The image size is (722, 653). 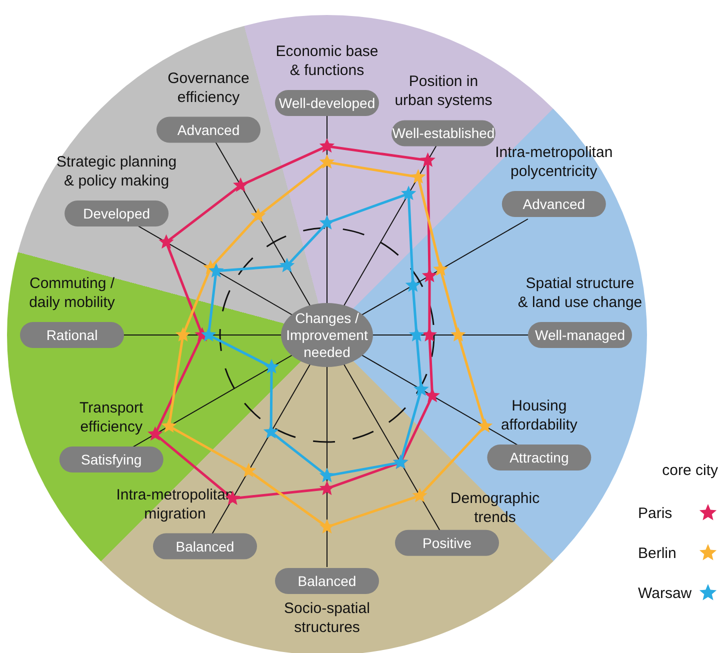 I want to click on text: Well-developed, so click(x=327, y=103).